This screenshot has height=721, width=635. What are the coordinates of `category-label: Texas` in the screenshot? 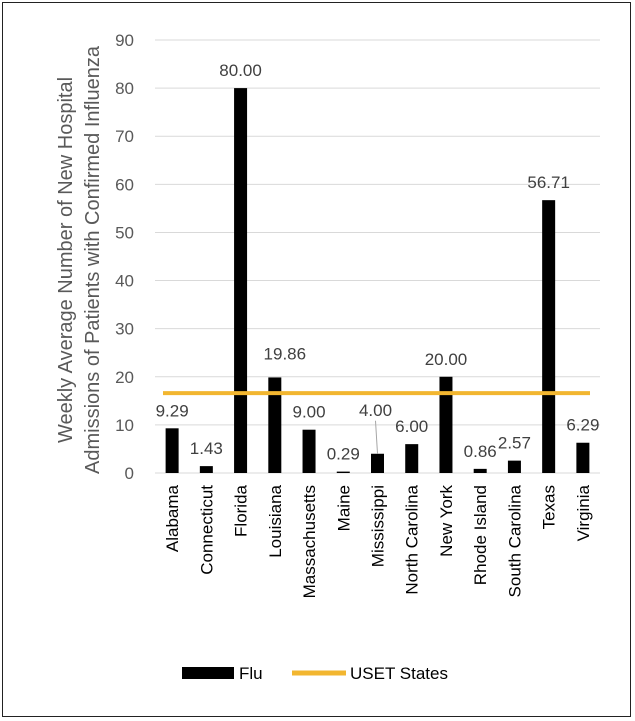 It's located at (549, 507).